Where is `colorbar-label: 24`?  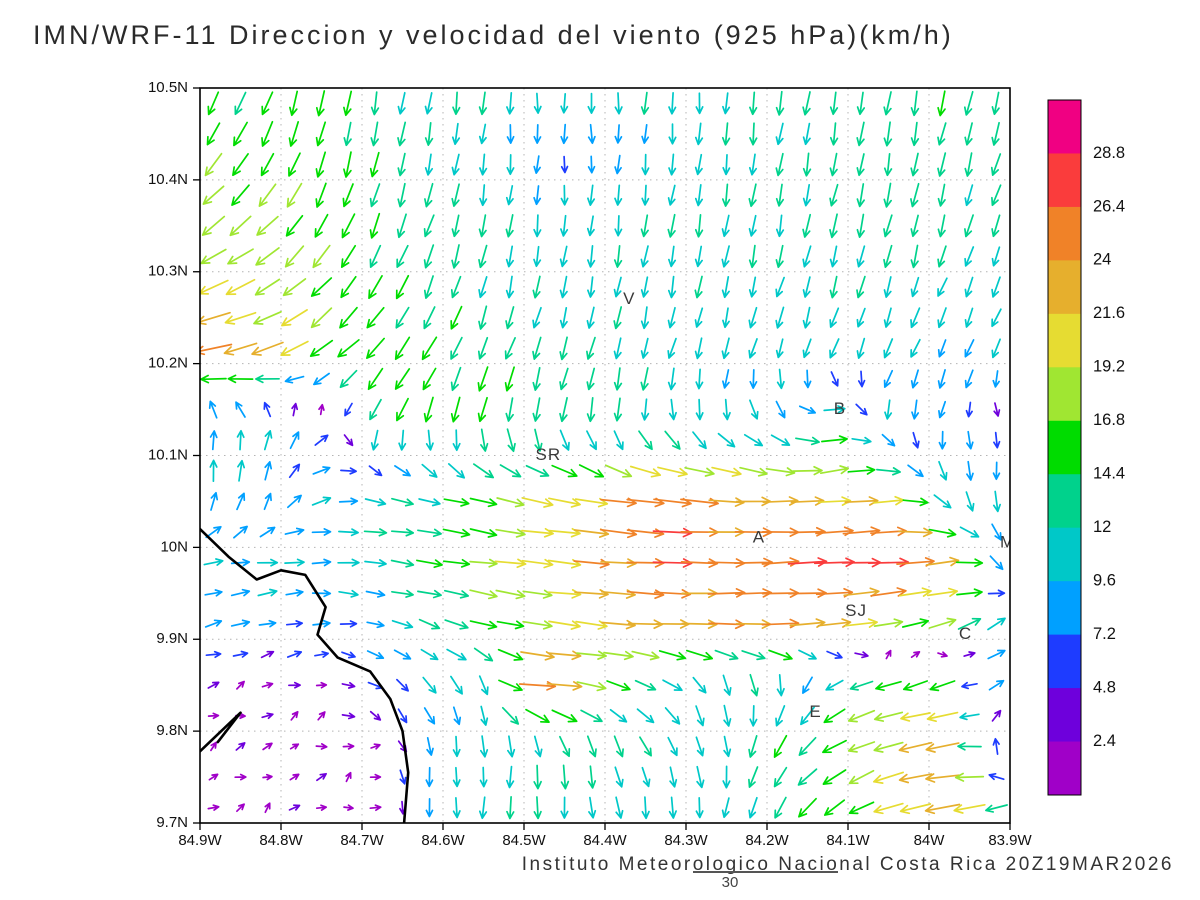 colorbar-label: 24 is located at coordinates (1102, 260).